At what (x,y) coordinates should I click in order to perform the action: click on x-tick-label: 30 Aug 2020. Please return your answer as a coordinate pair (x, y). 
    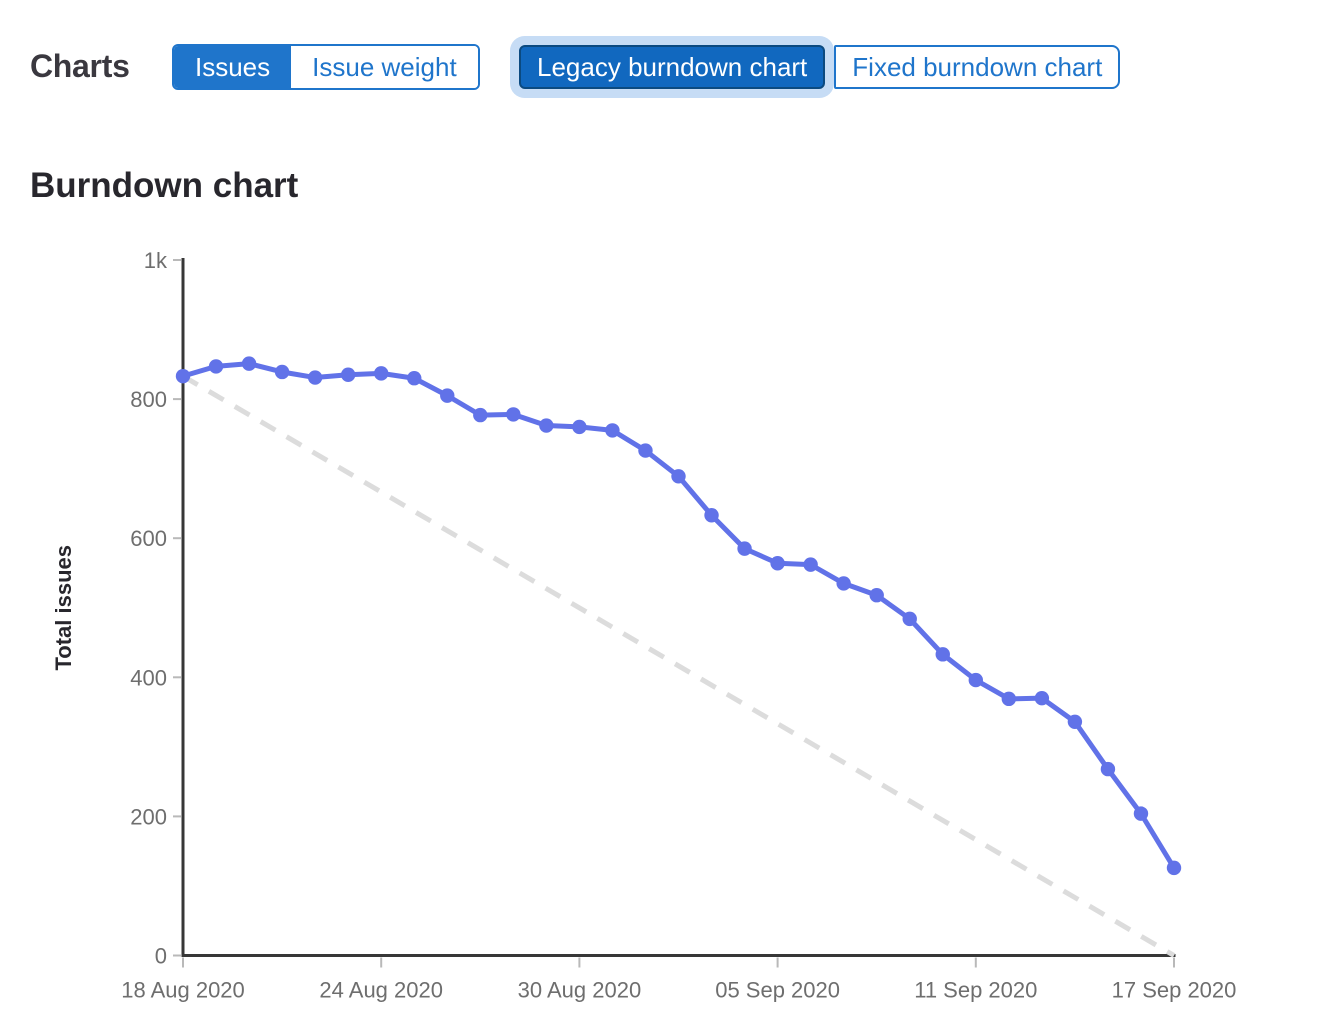
    Looking at the image, I should click on (580, 990).